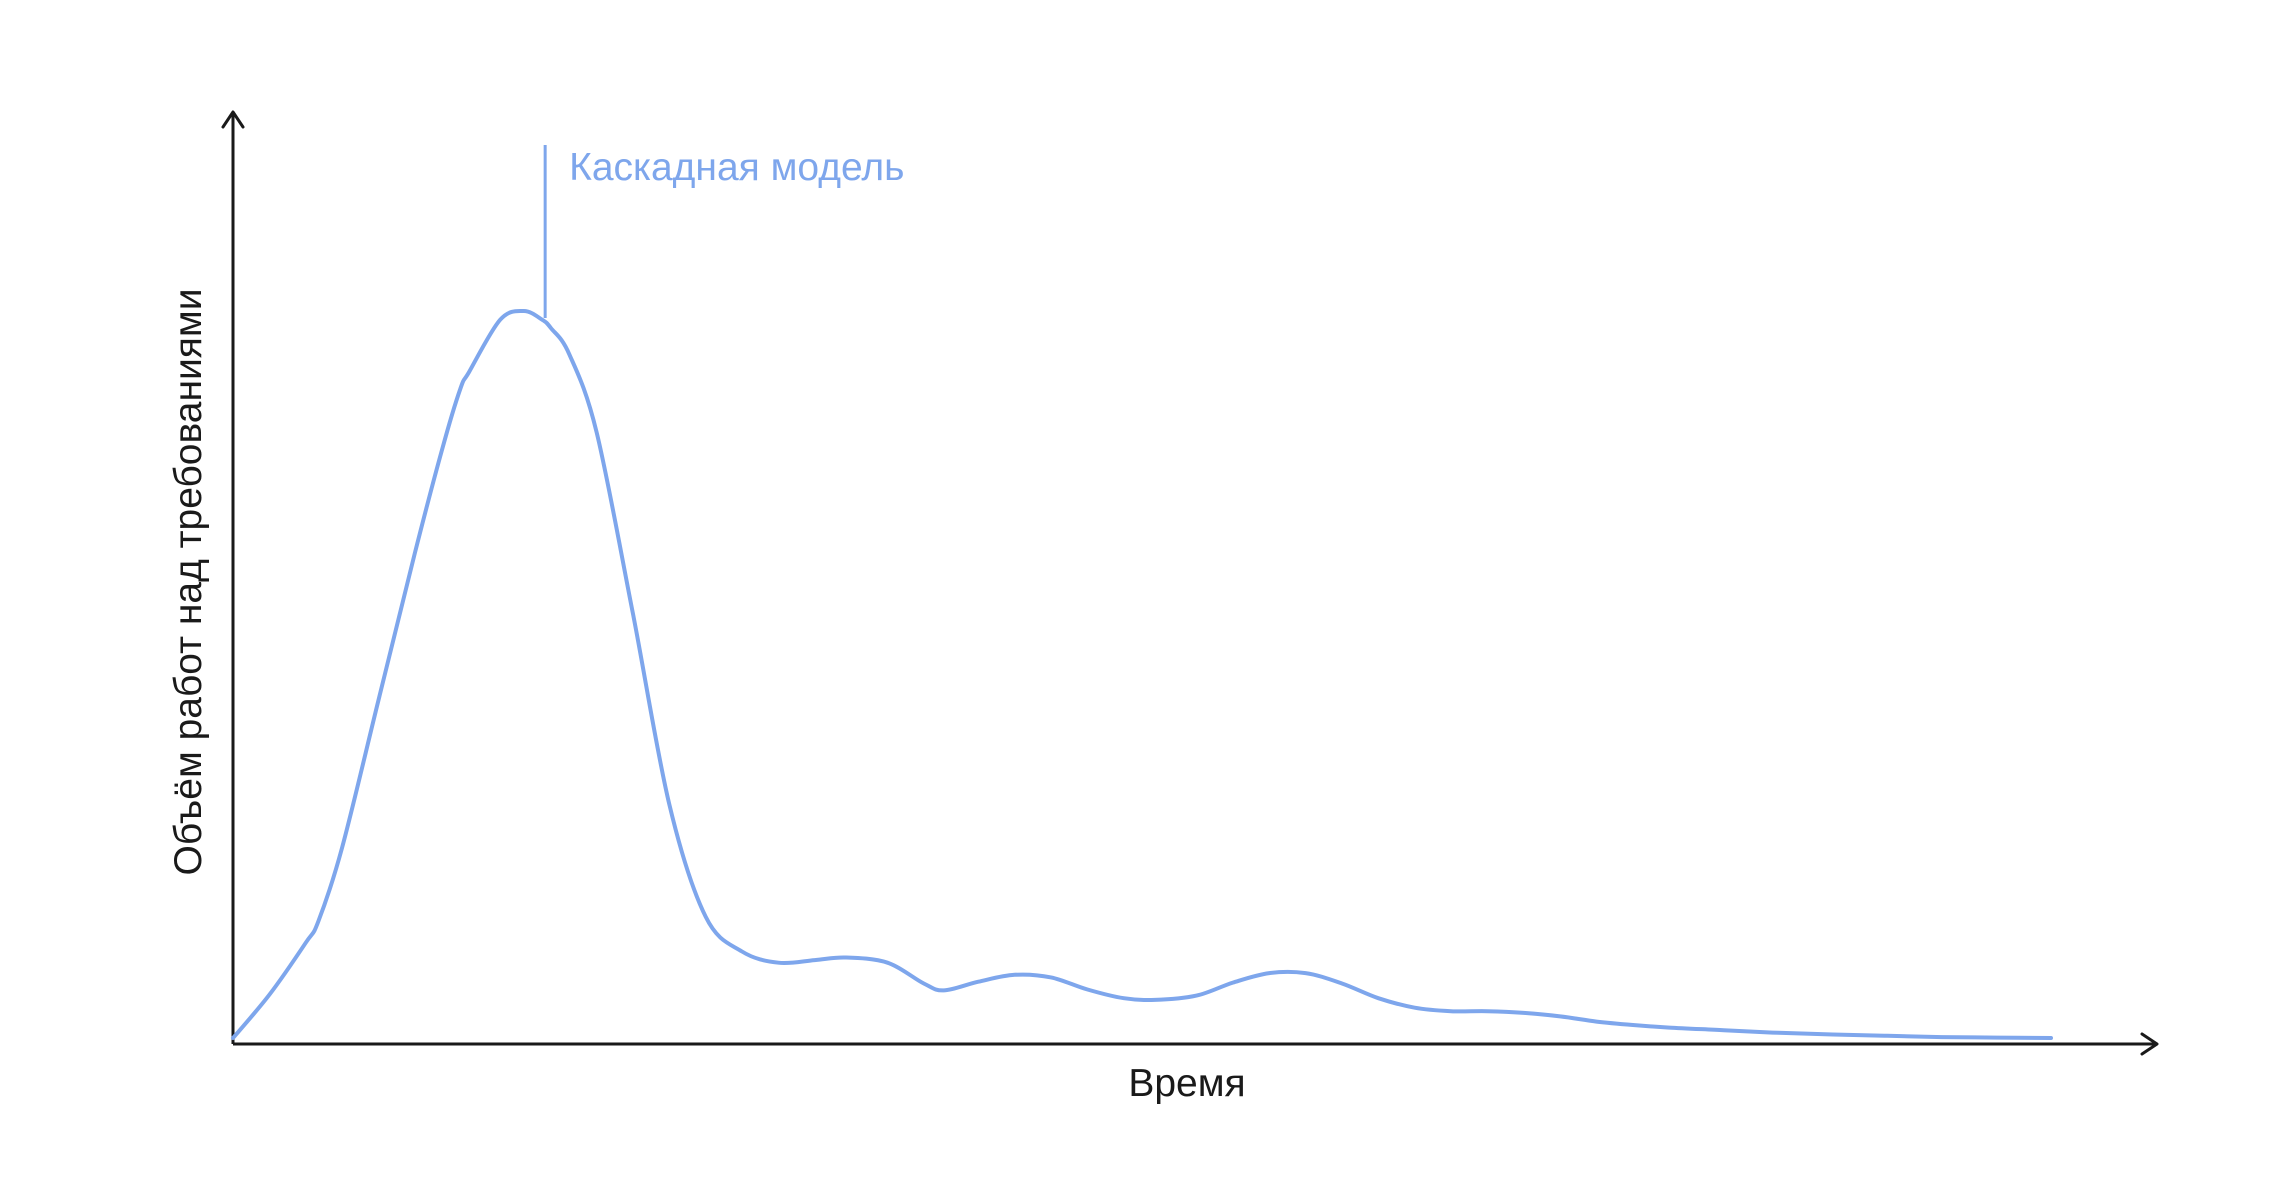 The width and height of the screenshot is (2293, 1201). Describe the element at coordinates (1186, 1083) in the screenshot. I see `x-axis-label: Время` at that location.